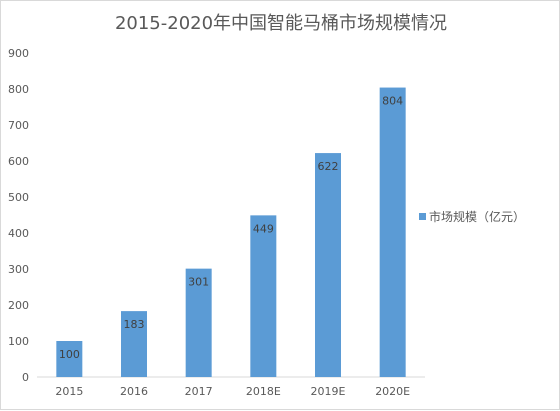 The image size is (560, 411). Describe the element at coordinates (18, 89) in the screenshot. I see `y-tick-label: 800` at that location.